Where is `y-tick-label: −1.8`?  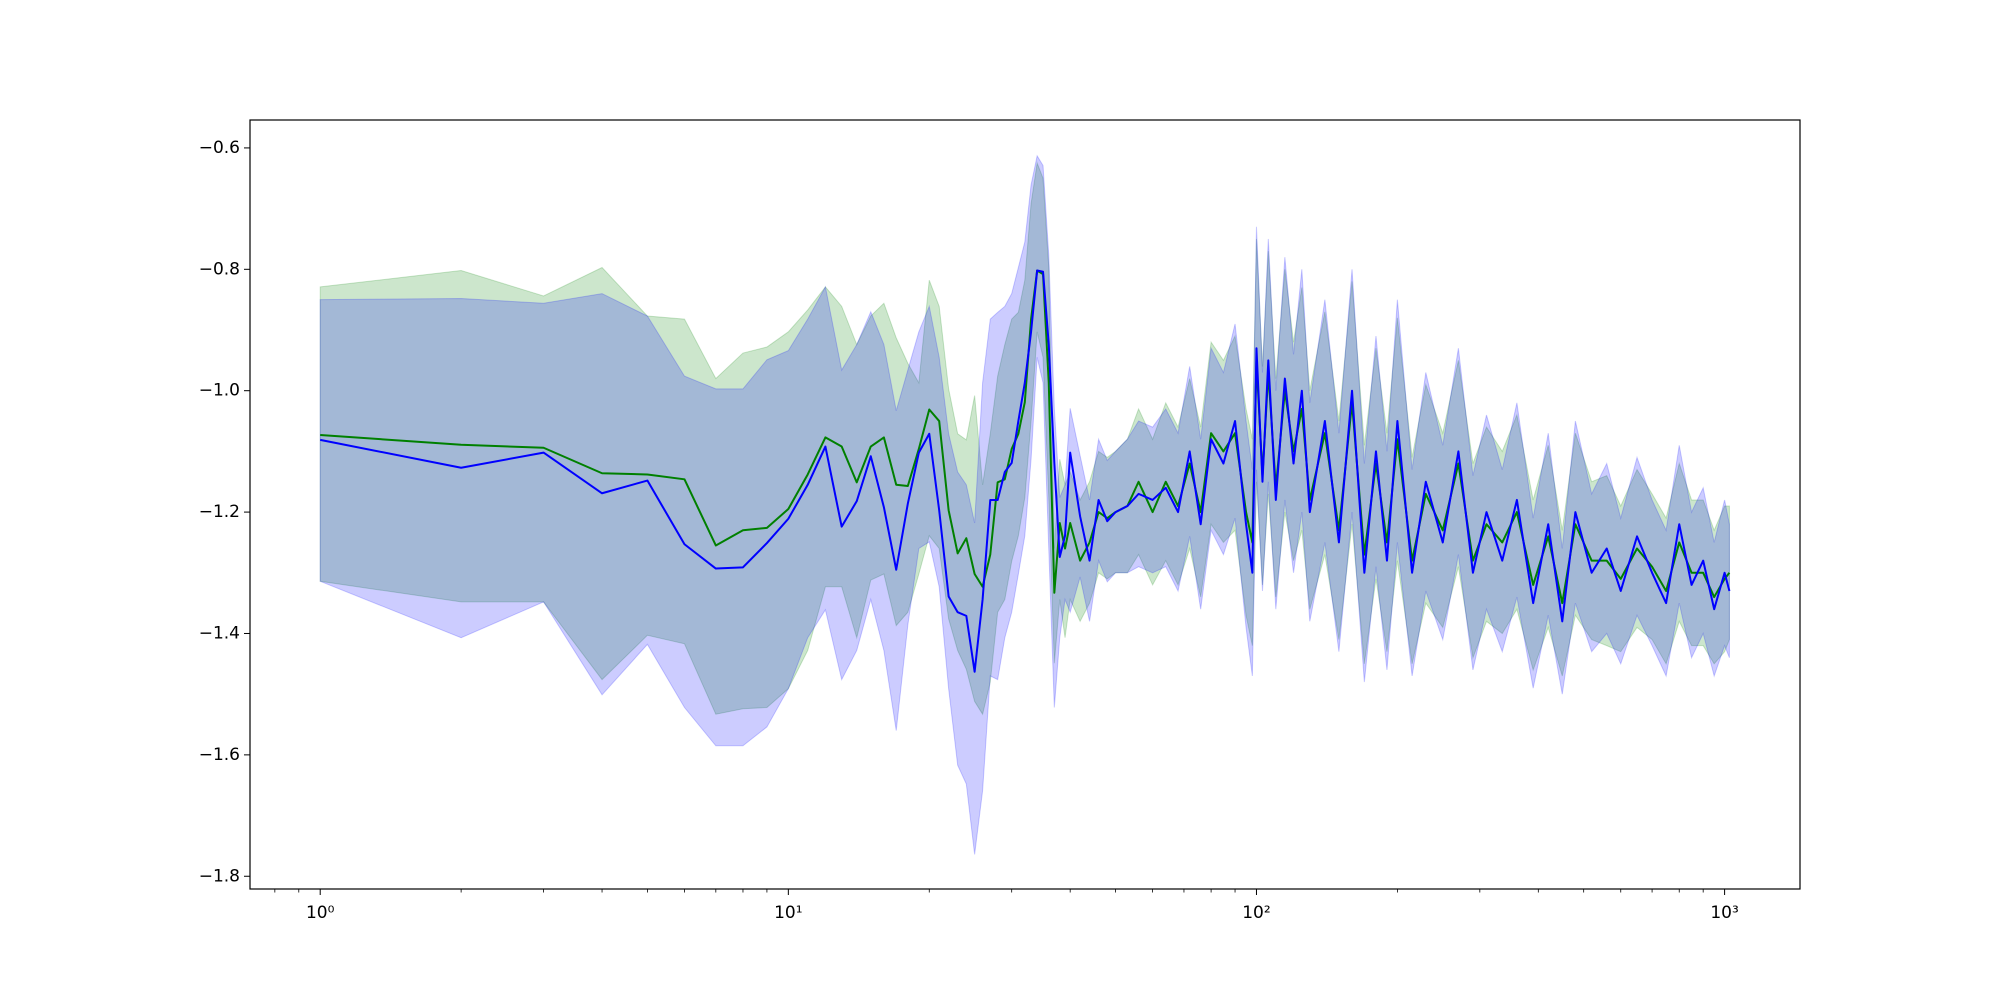
y-tick-label: −1.8 is located at coordinates (219, 876).